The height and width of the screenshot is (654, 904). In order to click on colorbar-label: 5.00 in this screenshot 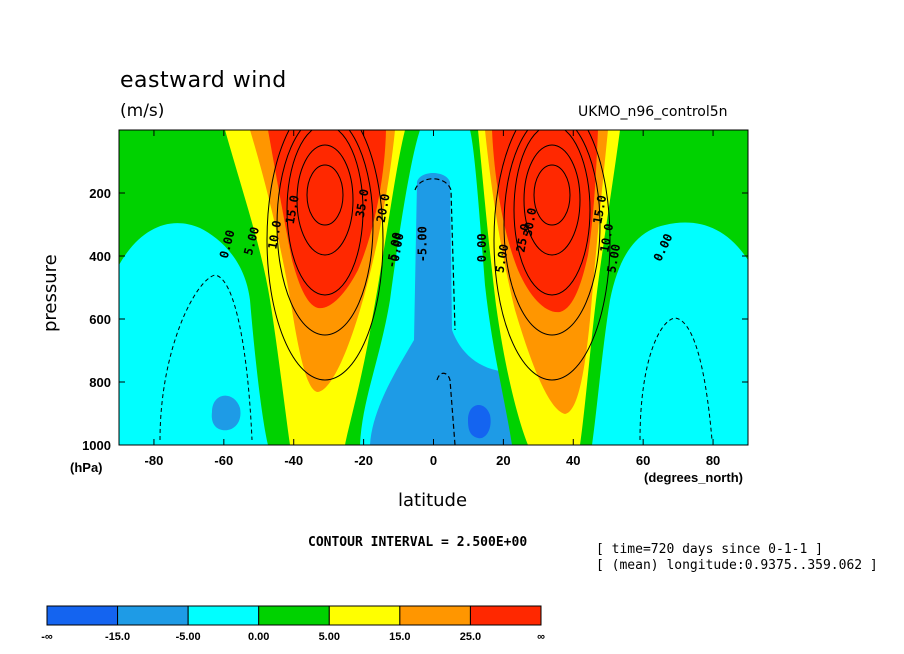, I will do `click(329, 637)`.